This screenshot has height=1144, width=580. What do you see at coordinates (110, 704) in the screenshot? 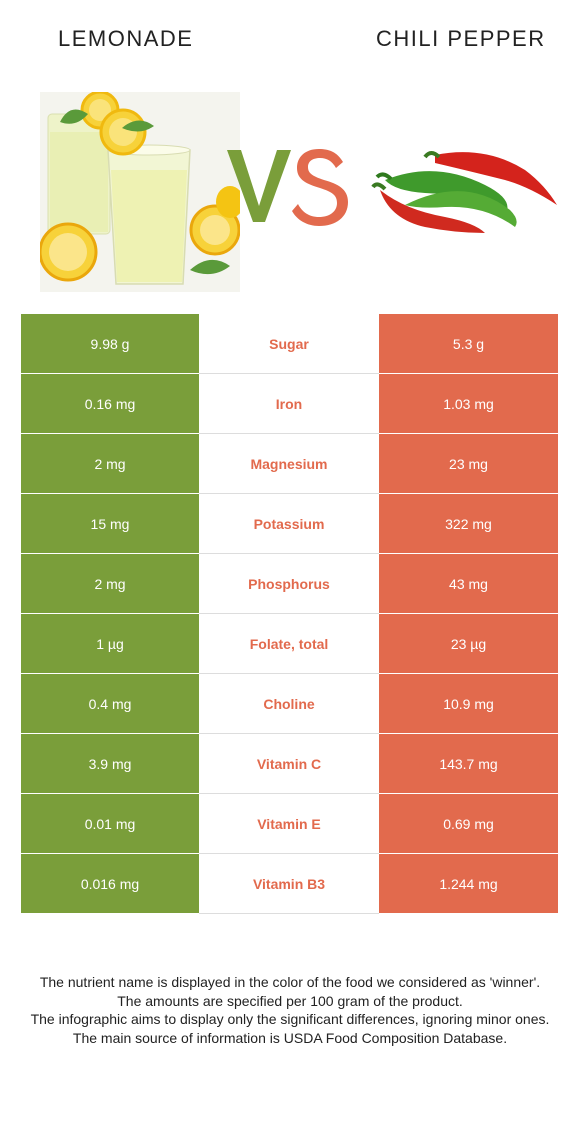
I see `left-value-cell: 0.4 mg` at bounding box center [110, 704].